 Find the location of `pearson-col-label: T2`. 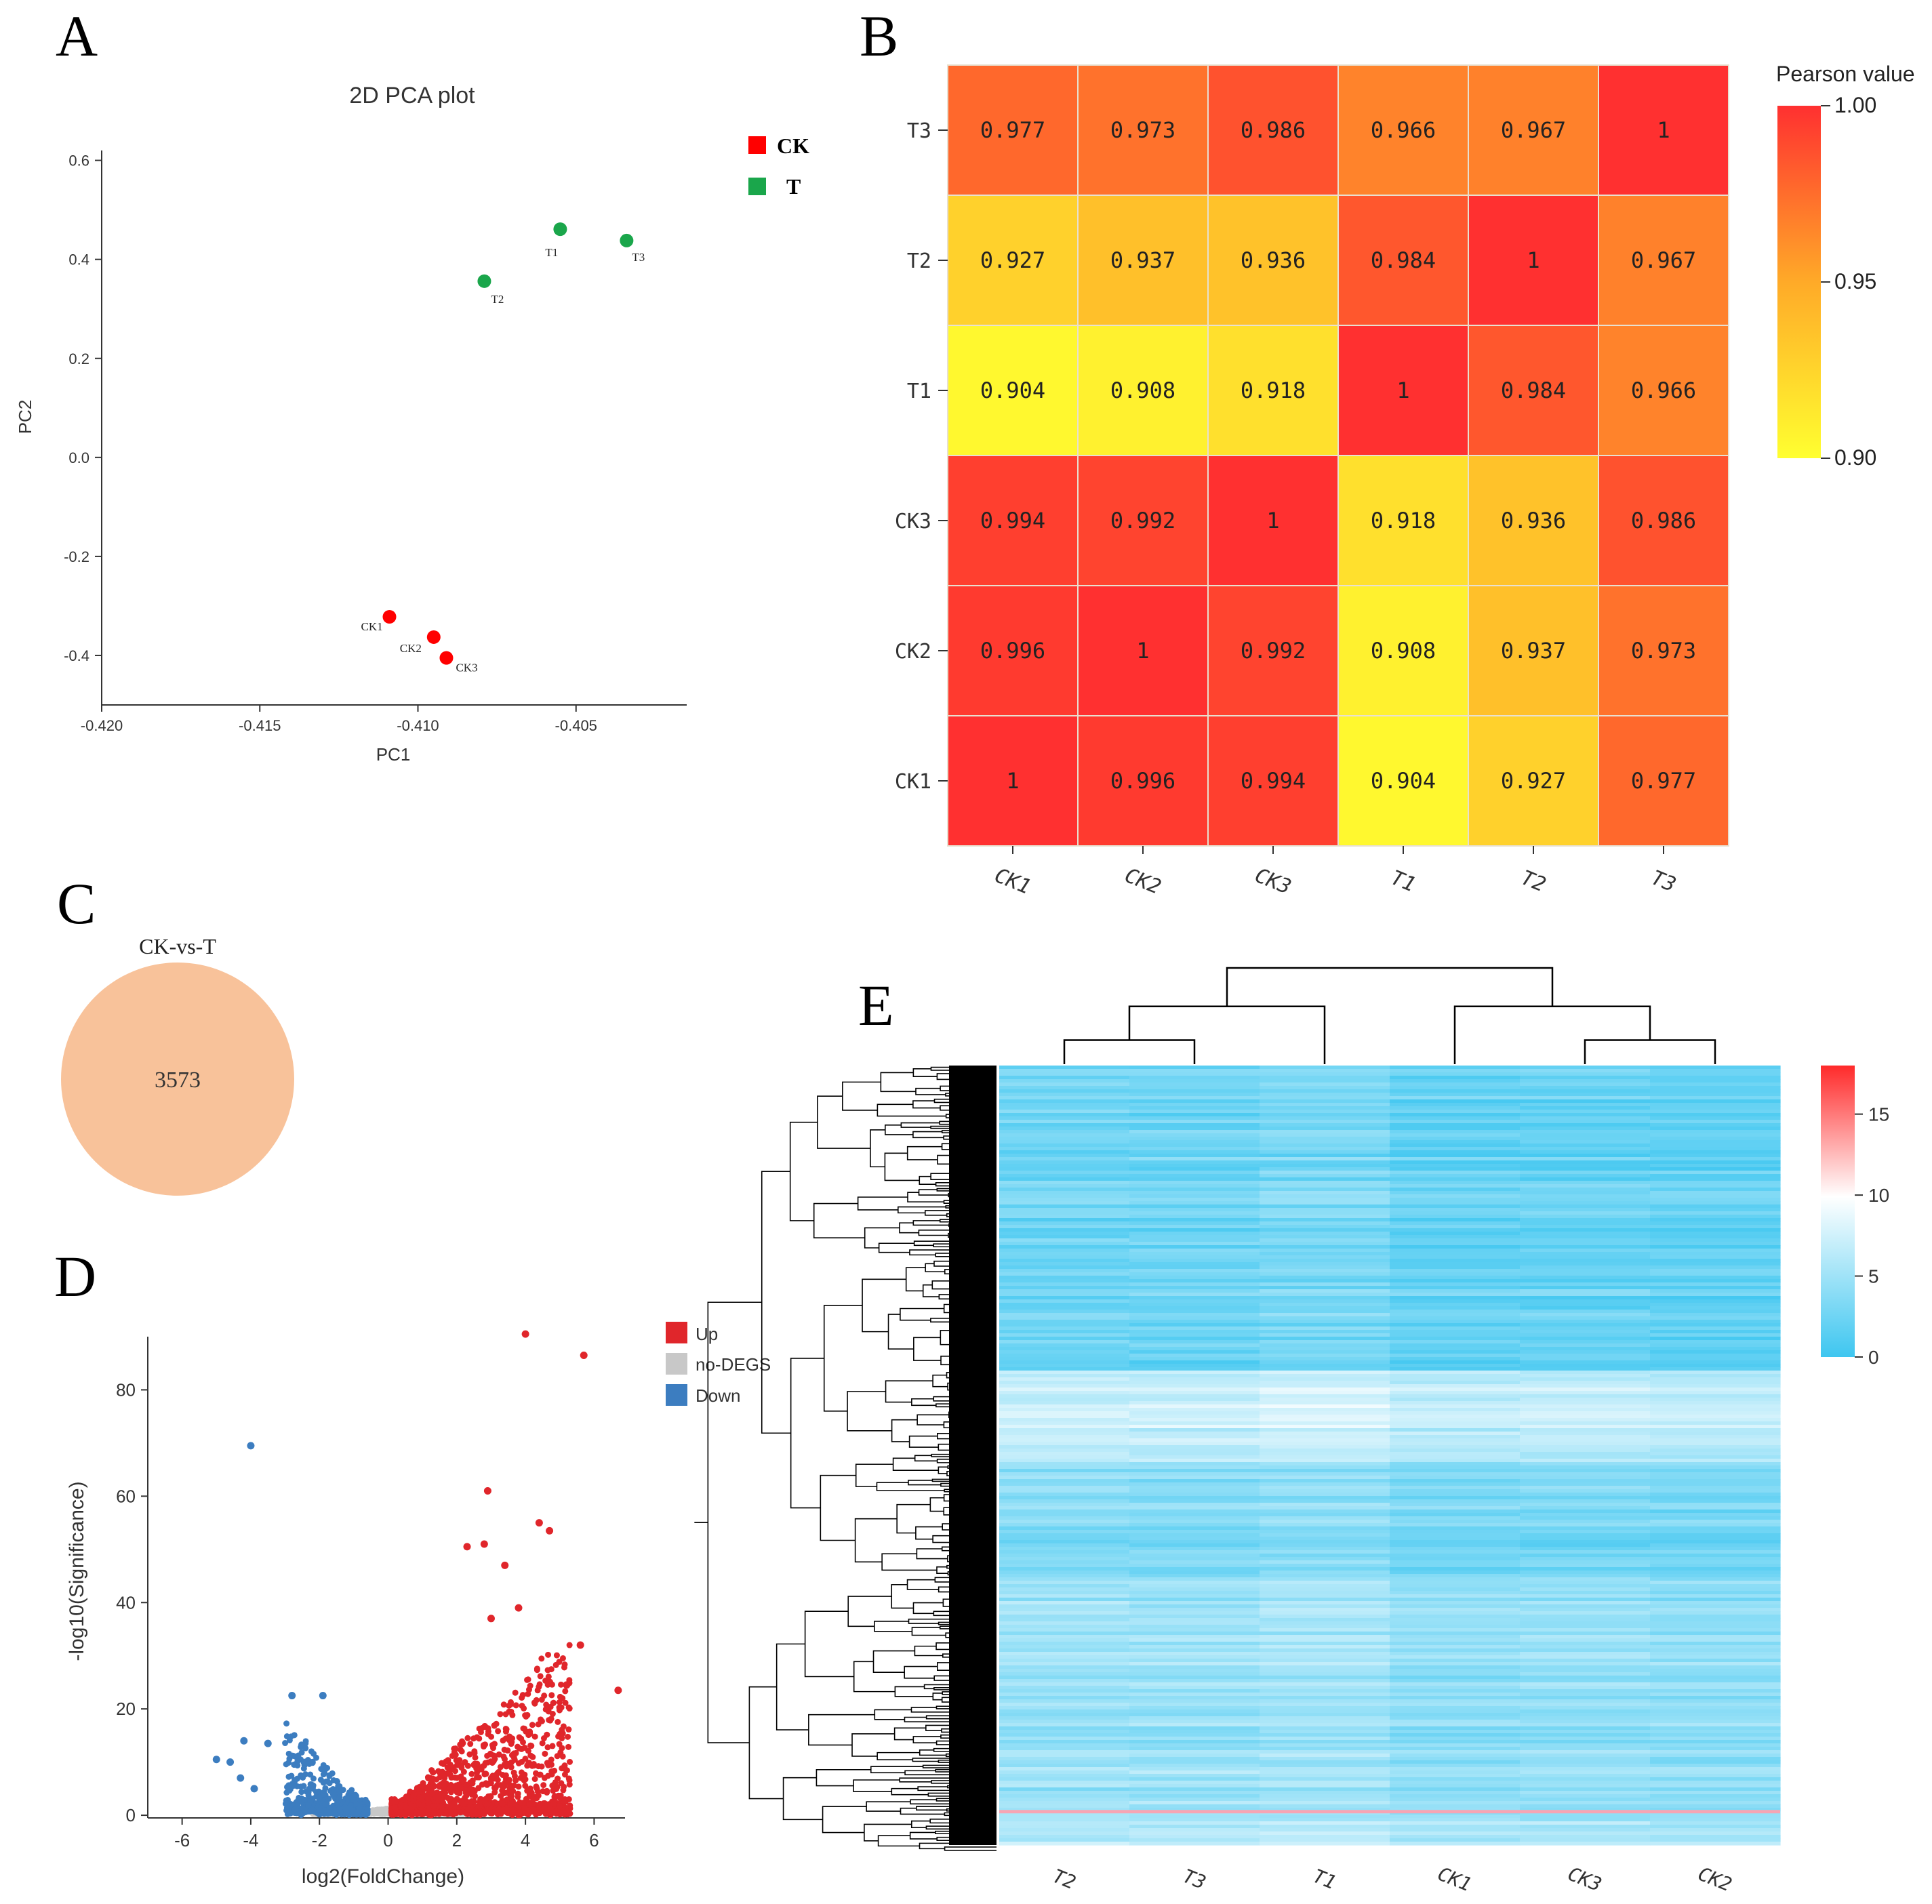

pearson-col-label: T2 is located at coordinates (1534, 881).